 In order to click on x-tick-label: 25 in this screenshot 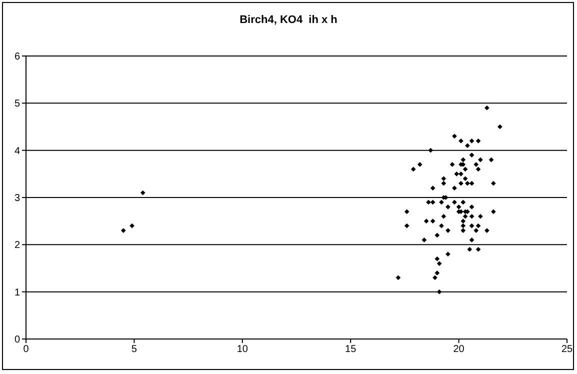, I will do `click(567, 350)`.